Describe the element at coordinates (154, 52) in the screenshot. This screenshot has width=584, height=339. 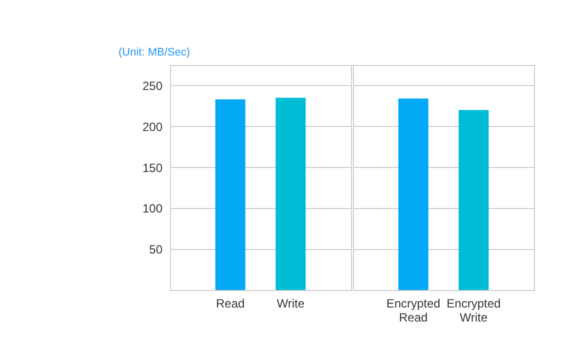
I see `y-axis-title: (Unit: MB/Sec)` at that location.